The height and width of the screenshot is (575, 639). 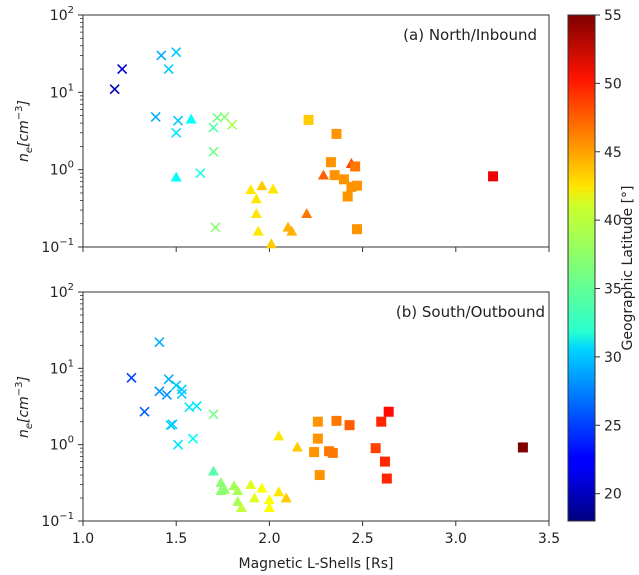 What do you see at coordinates (362, 539) in the screenshot?
I see `x-tick-label: 2.5` at bounding box center [362, 539].